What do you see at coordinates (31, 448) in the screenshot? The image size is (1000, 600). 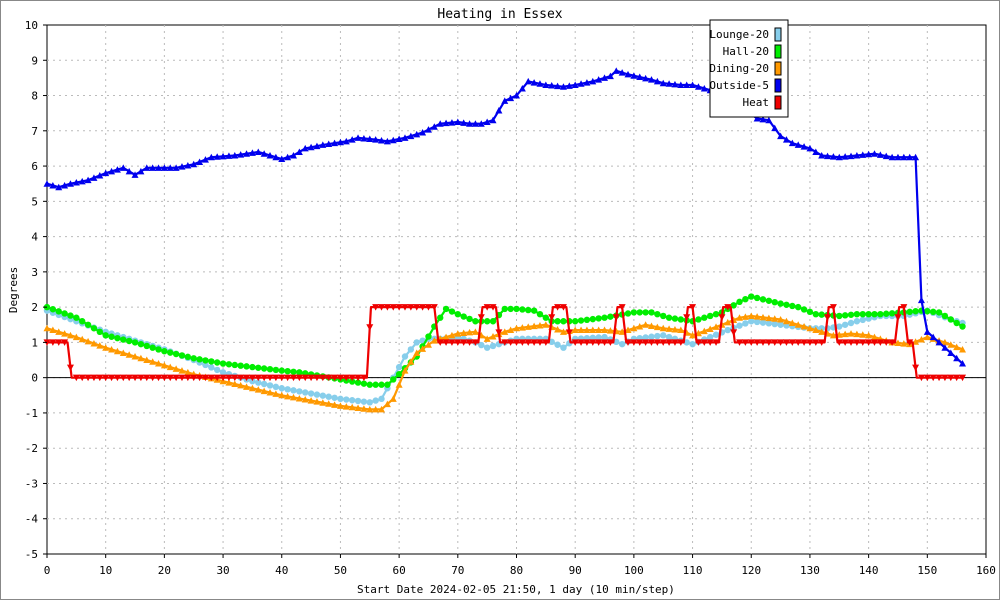 I see `y-tick-label: -2` at bounding box center [31, 448].